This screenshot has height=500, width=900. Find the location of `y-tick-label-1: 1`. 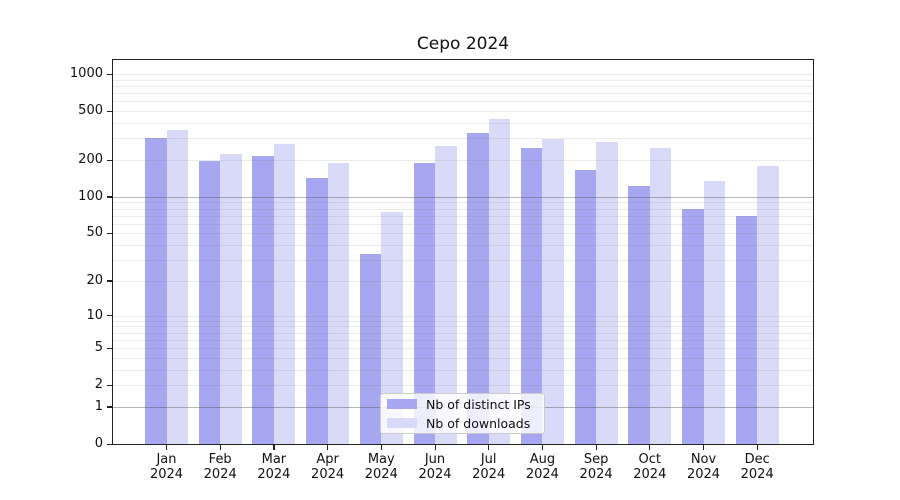

y-tick-label-1: 1 is located at coordinates (98, 406).